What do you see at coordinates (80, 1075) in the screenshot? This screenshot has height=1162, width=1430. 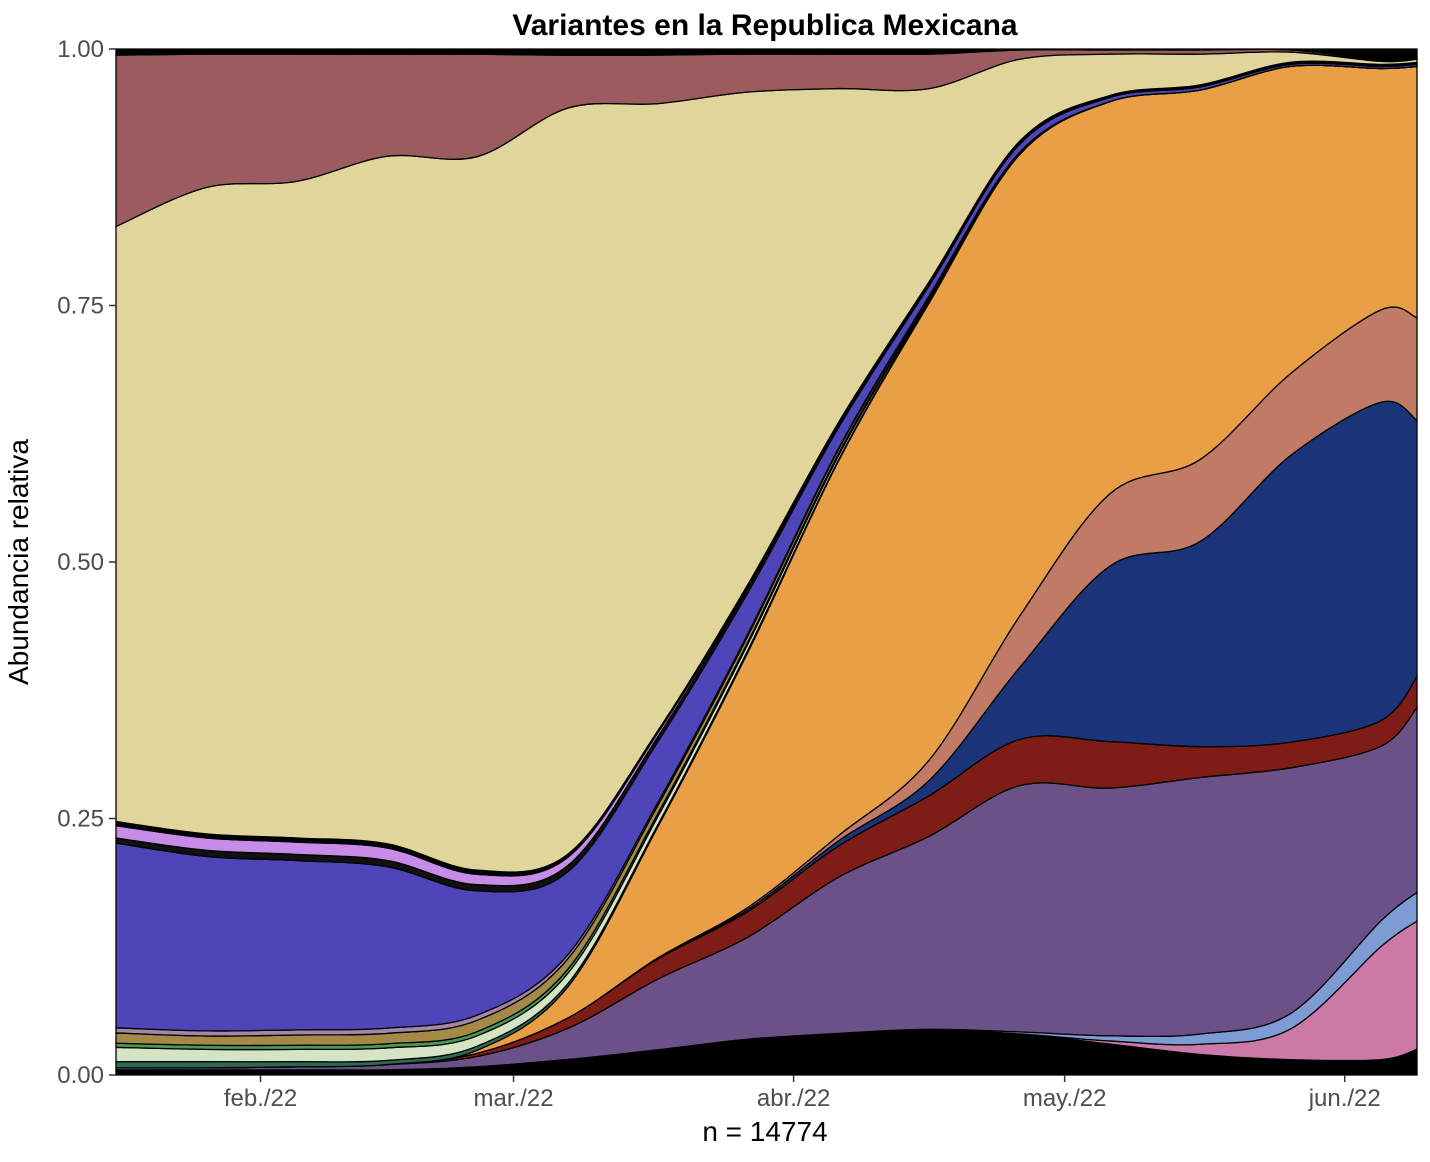 I see `y-tick-label: 0.00` at bounding box center [80, 1075].